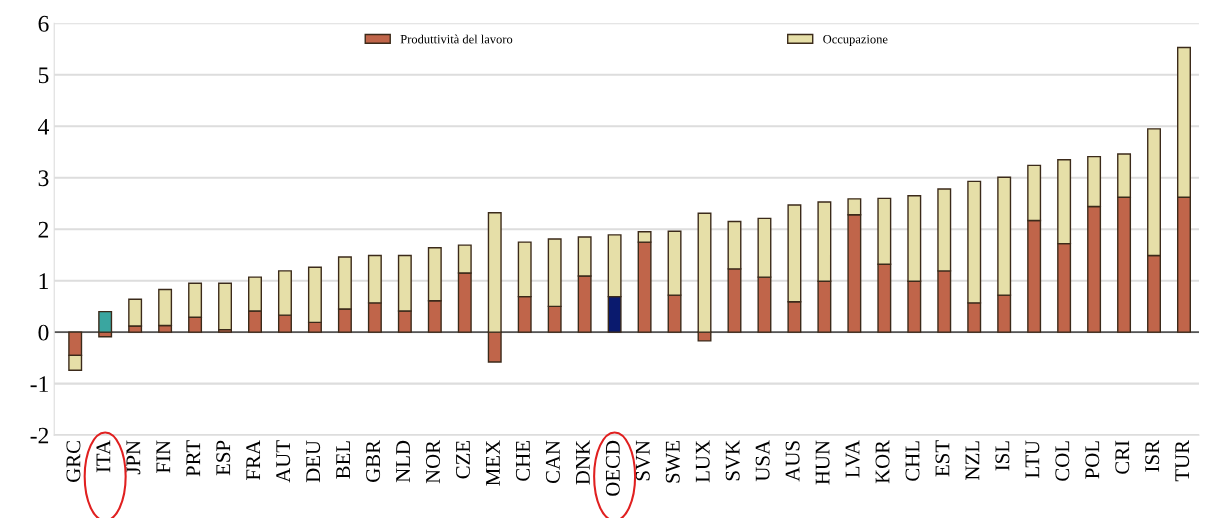 The image size is (1205, 518). What do you see at coordinates (43, 281) in the screenshot?
I see `y-tick-label: 1` at bounding box center [43, 281].